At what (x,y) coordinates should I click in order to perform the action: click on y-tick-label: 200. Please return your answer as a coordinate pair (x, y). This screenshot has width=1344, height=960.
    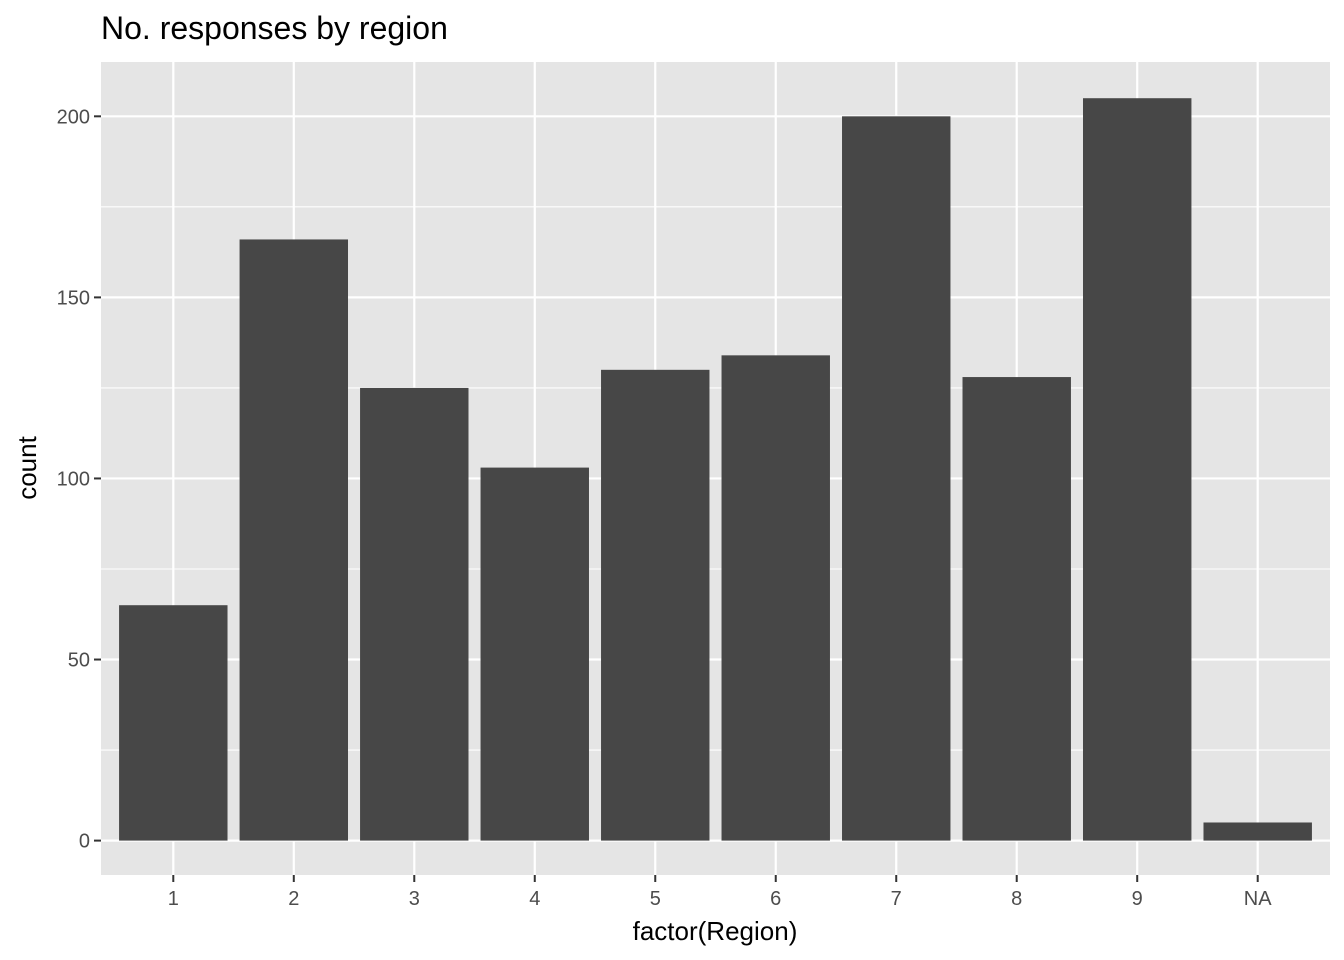
    Looking at the image, I should click on (73, 117).